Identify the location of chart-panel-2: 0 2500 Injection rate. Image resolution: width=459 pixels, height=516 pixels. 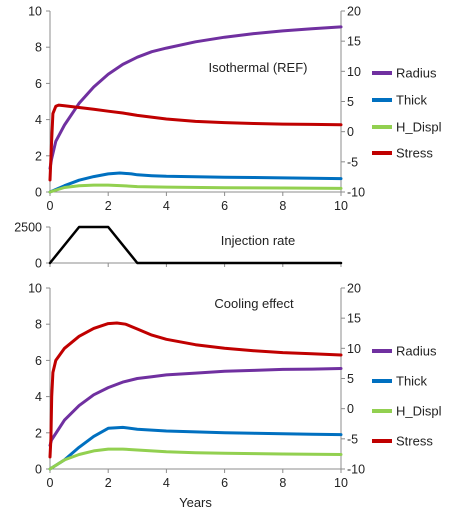
(178, 246).